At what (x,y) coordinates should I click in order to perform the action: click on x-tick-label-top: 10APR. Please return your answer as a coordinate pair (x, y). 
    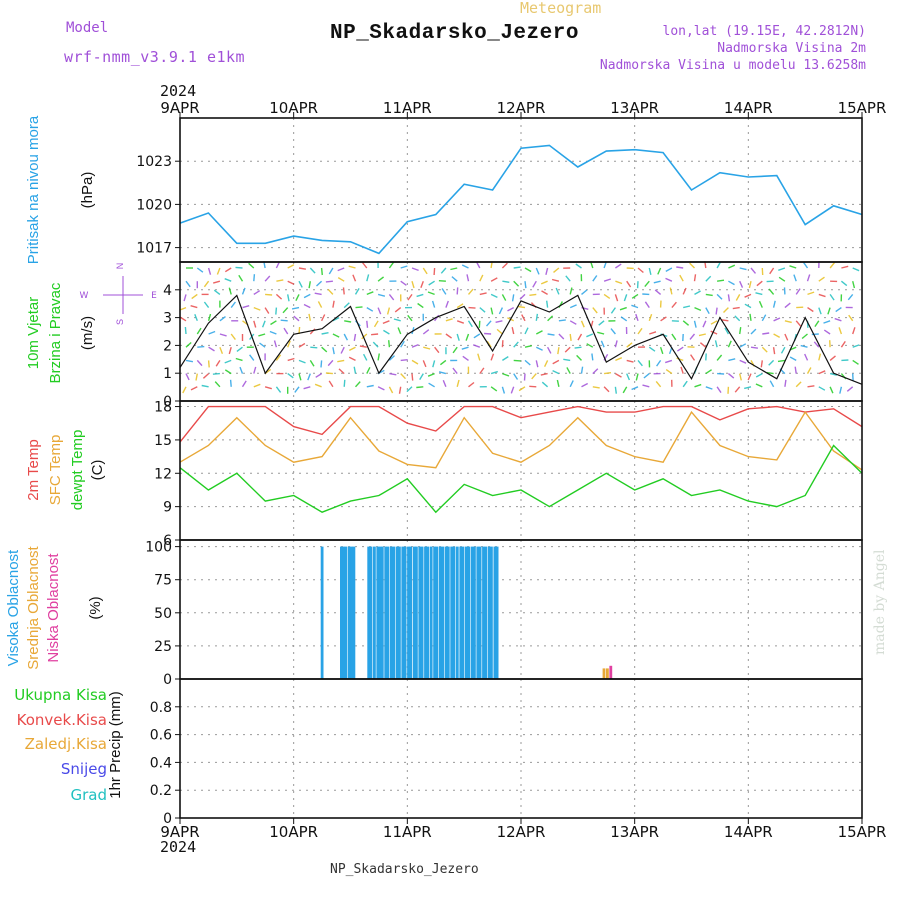
    Looking at the image, I should click on (293, 108).